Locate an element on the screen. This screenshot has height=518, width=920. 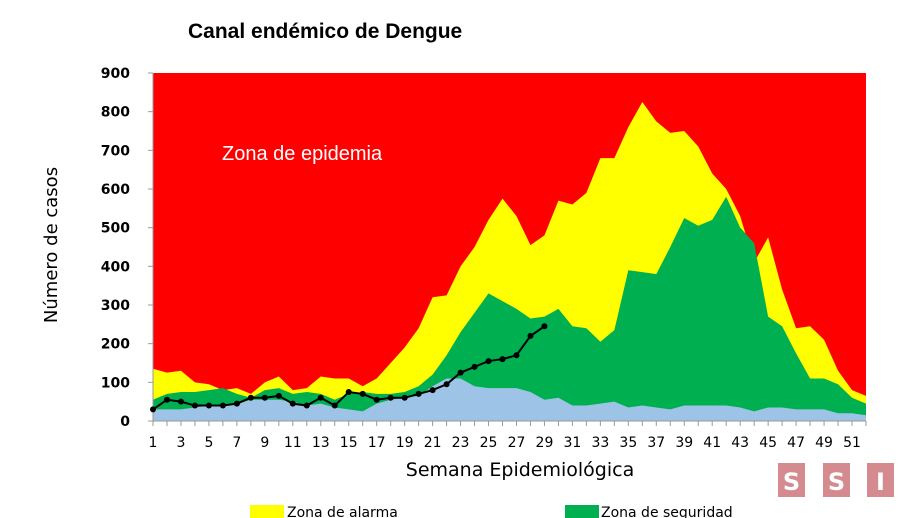
y-tick-label: 100 is located at coordinates (115, 383).